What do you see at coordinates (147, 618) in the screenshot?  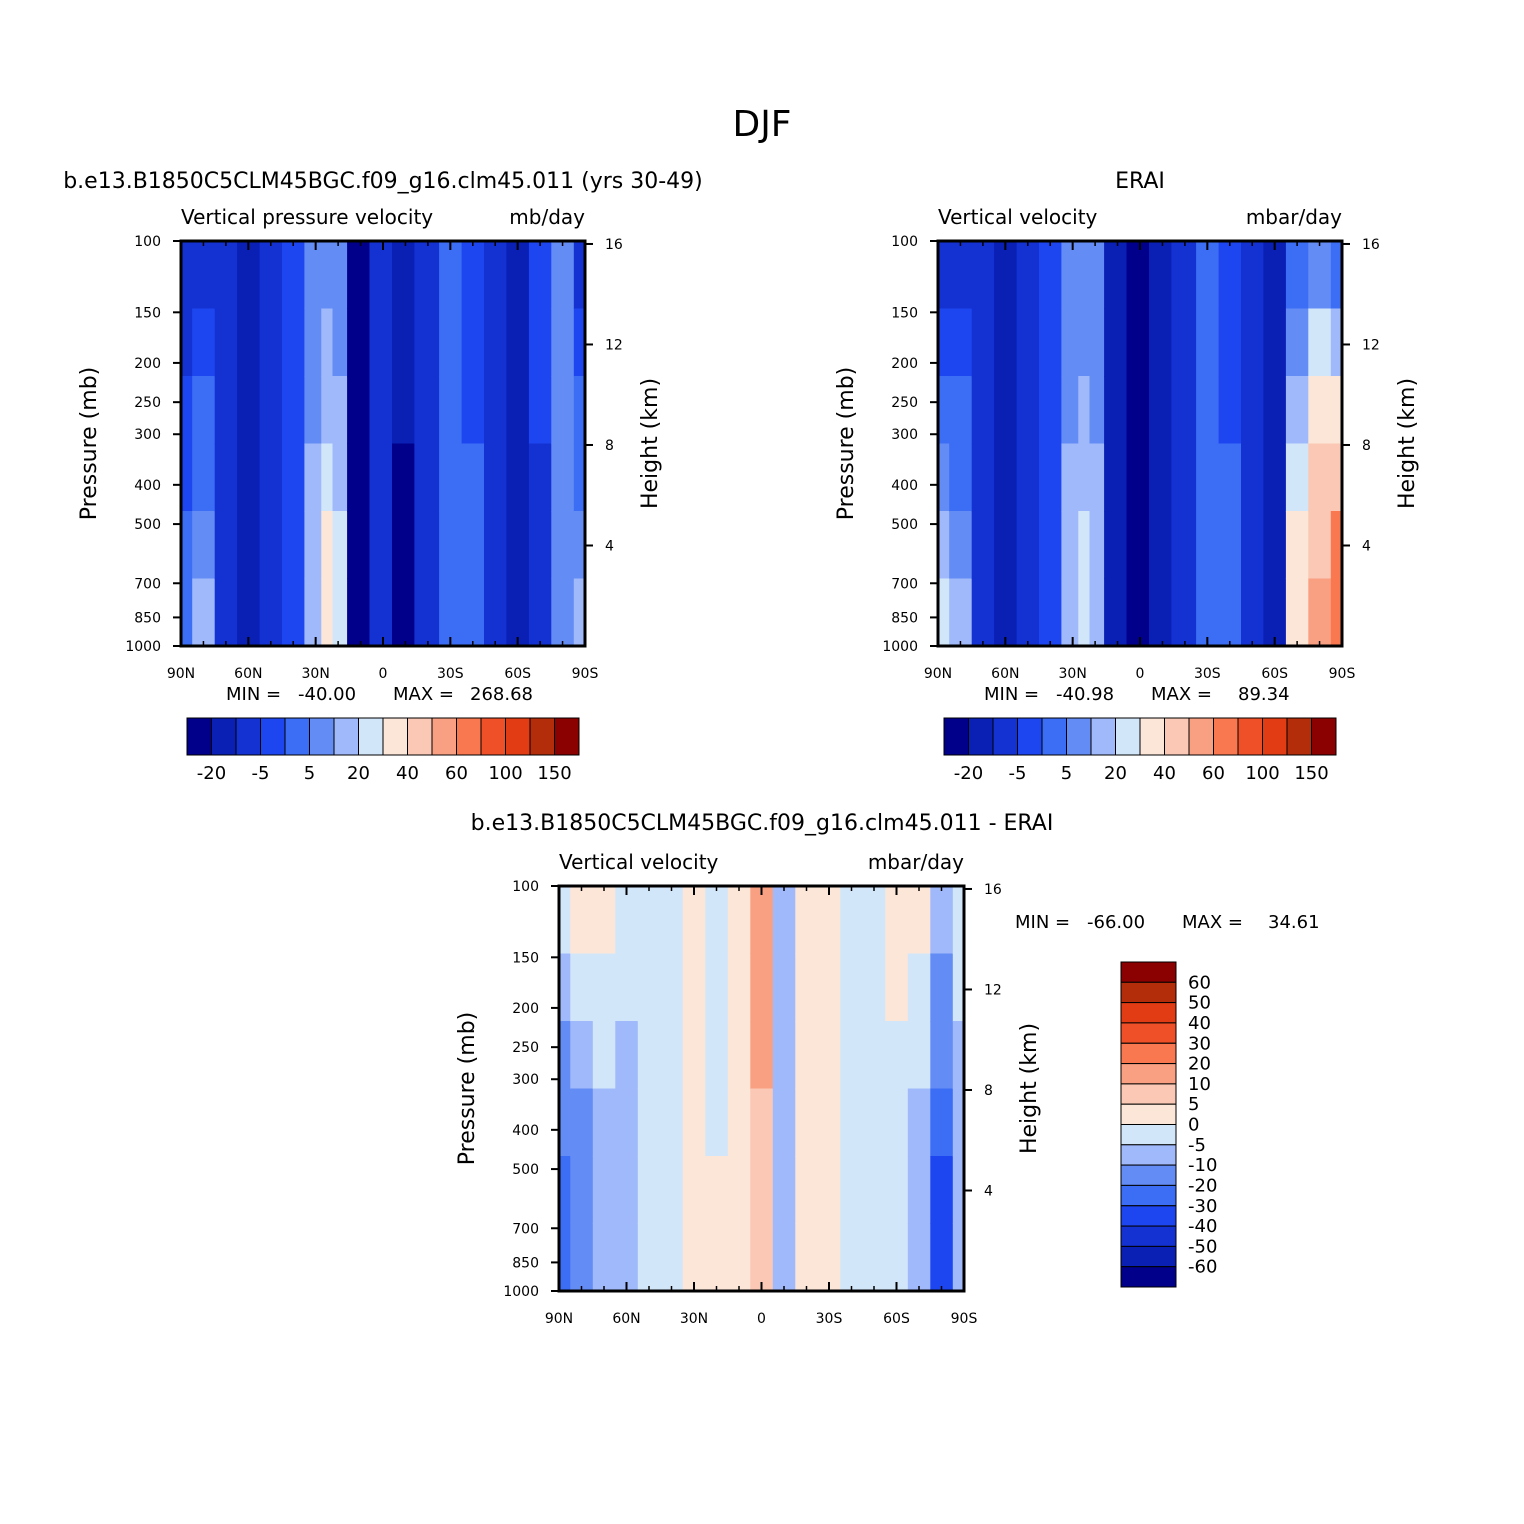 I see `model-y-tick-label: 850` at bounding box center [147, 618].